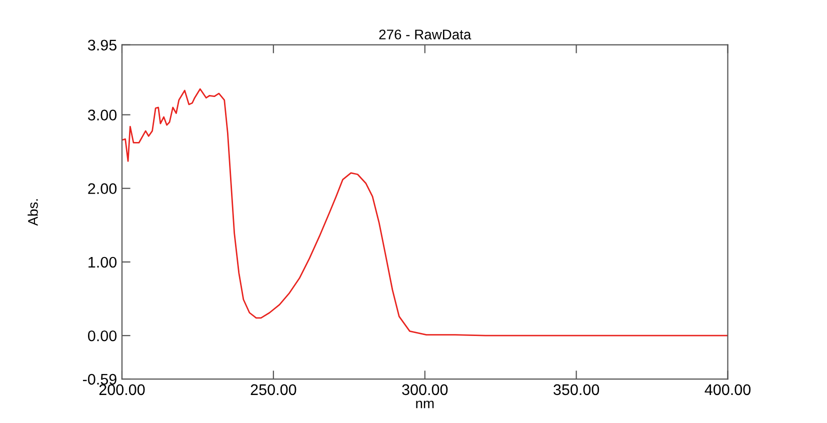 Image resolution: width=827 pixels, height=423 pixels. Describe the element at coordinates (102, 115) in the screenshot. I see `y-tick-label: 3.00` at that location.